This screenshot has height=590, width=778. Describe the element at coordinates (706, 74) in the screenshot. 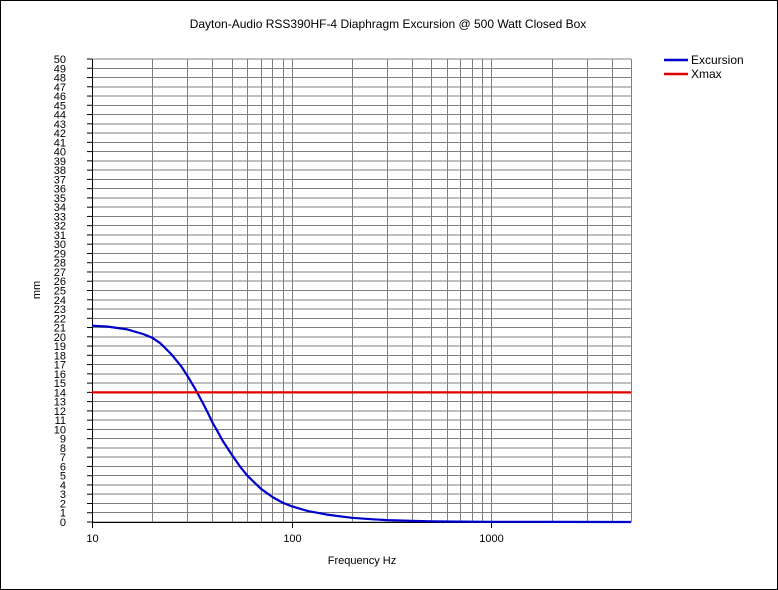

I see `legend-label-xmax: Xmax` at that location.